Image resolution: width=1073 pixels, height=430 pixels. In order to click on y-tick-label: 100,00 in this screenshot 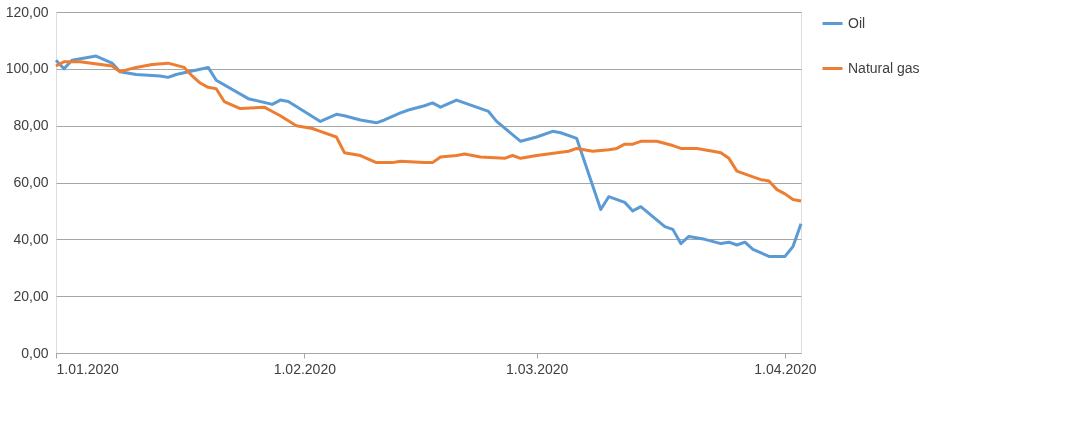, I will do `click(27, 68)`.